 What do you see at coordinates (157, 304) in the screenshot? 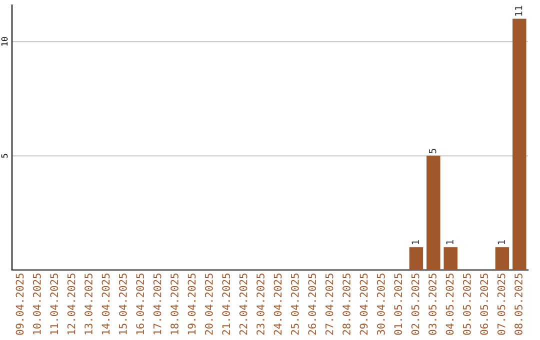
I see `x-tick-label: 17.04.2025` at bounding box center [157, 304].